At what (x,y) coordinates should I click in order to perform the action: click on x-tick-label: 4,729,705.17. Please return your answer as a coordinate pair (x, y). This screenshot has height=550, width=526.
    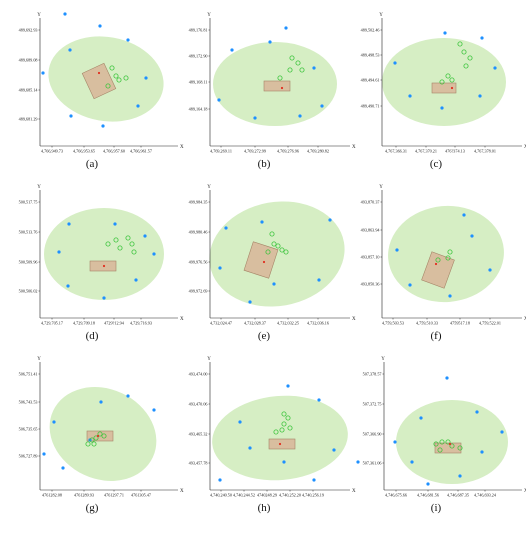
    Looking at the image, I should click on (52, 324).